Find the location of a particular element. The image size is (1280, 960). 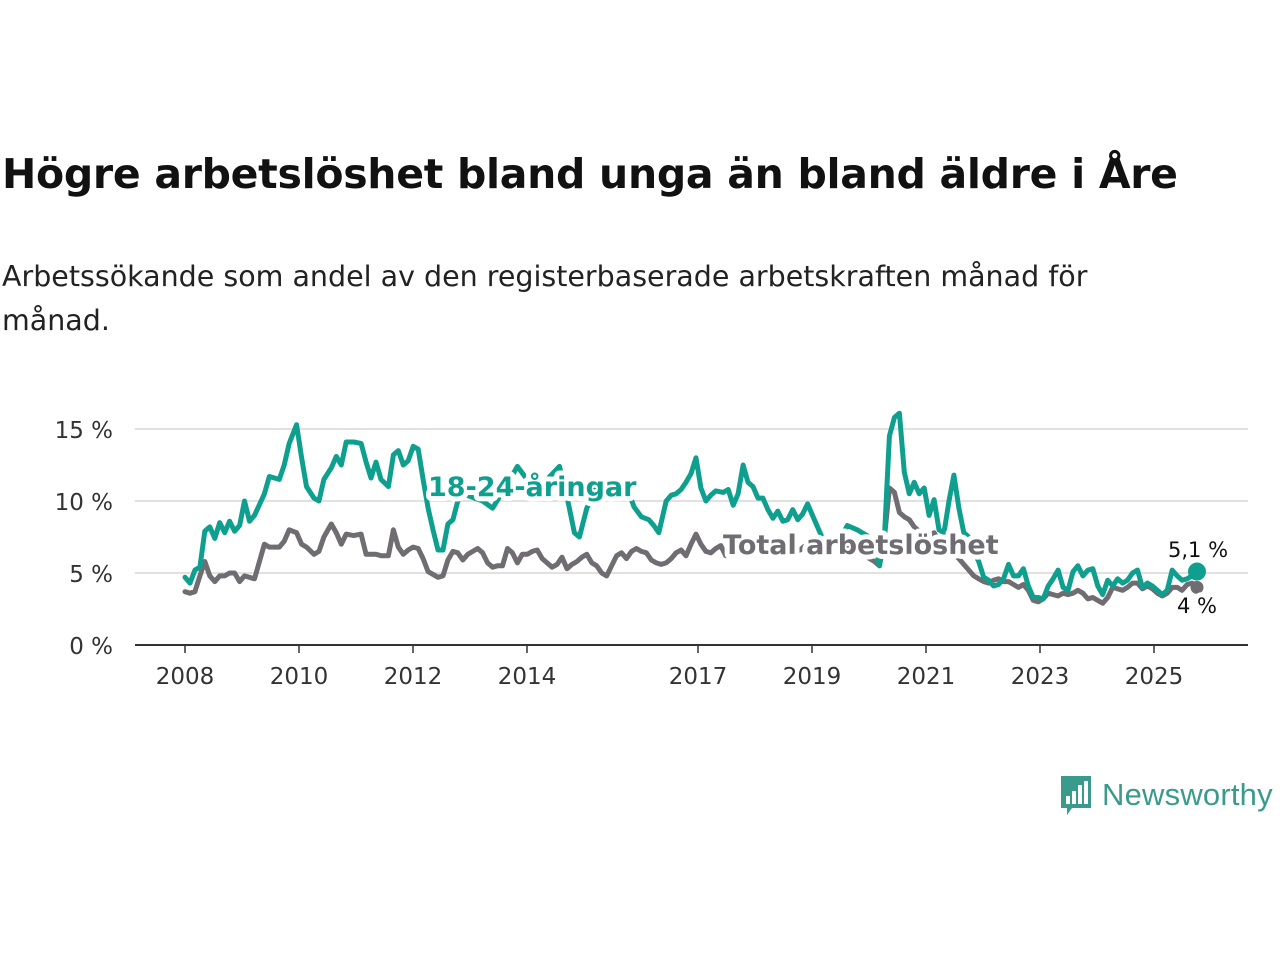

y-tick-label: 15 % is located at coordinates (84, 431).